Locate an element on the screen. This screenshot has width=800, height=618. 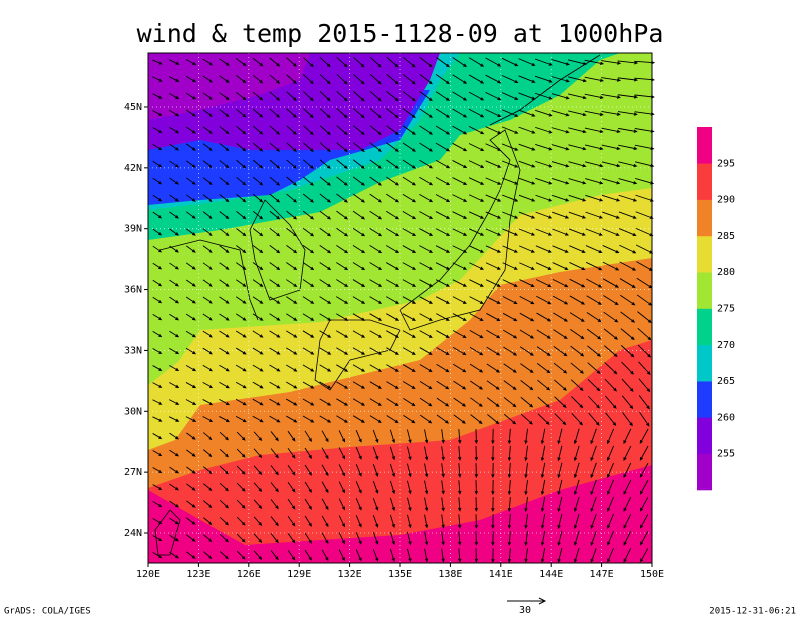
map-title: wind & temp 2015-1128-09 at 1000hPa is located at coordinates (400, 33).